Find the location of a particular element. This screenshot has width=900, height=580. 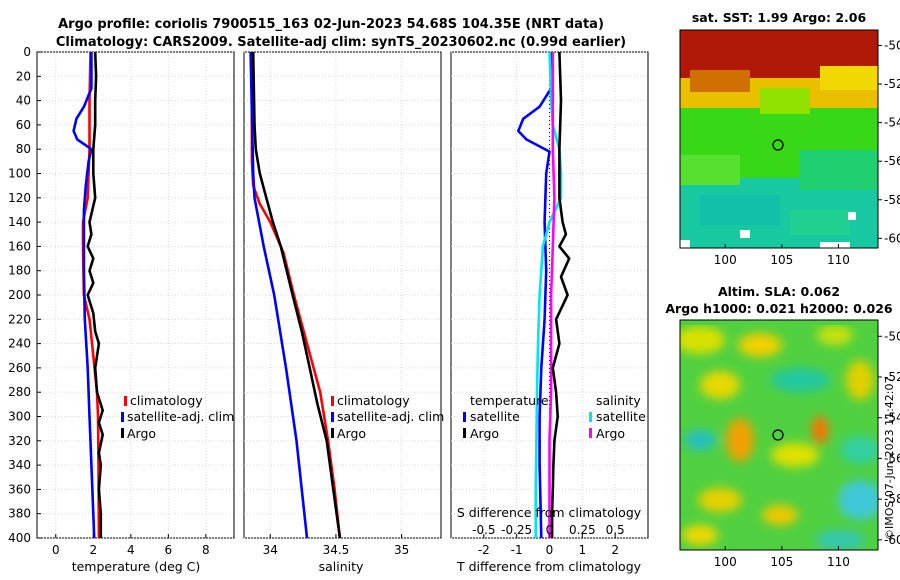

argo-position-marker is located at coordinates (778, 435).